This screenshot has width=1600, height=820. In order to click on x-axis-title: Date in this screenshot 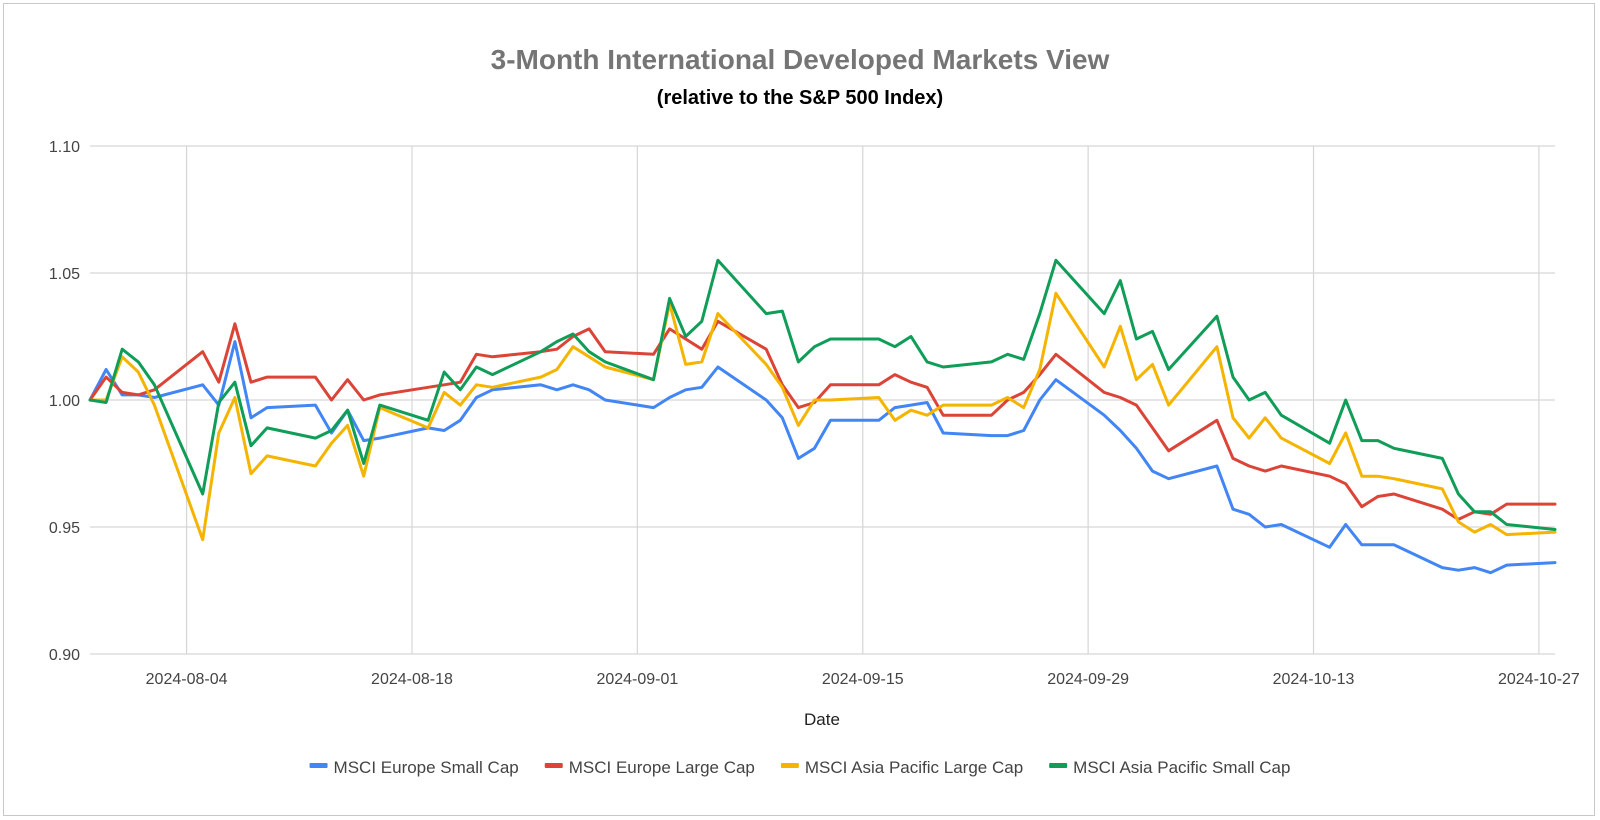, I will do `click(822, 719)`.